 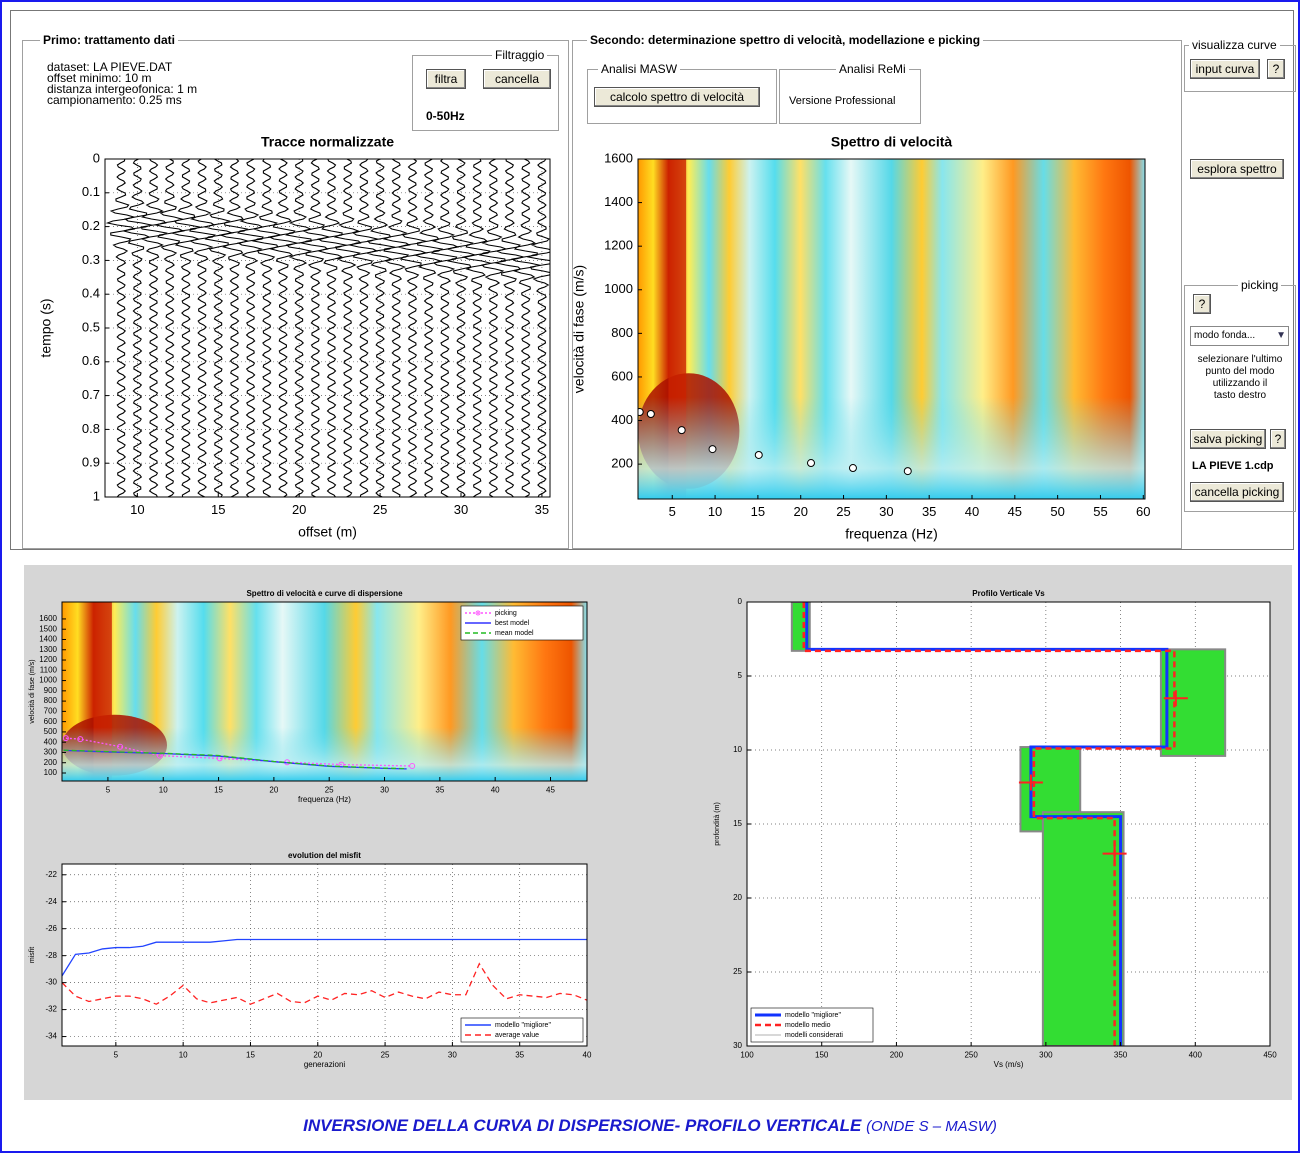 What do you see at coordinates (91, 293) in the screenshot?
I see `y-tick-label: 0.4` at bounding box center [91, 293].